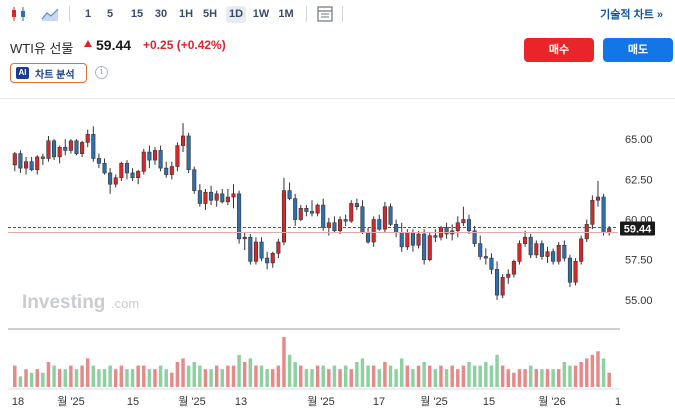 This screenshot has width=675, height=416. What do you see at coordinates (325, 14) in the screenshot?
I see `table-view-icon` at bounding box center [325, 14].